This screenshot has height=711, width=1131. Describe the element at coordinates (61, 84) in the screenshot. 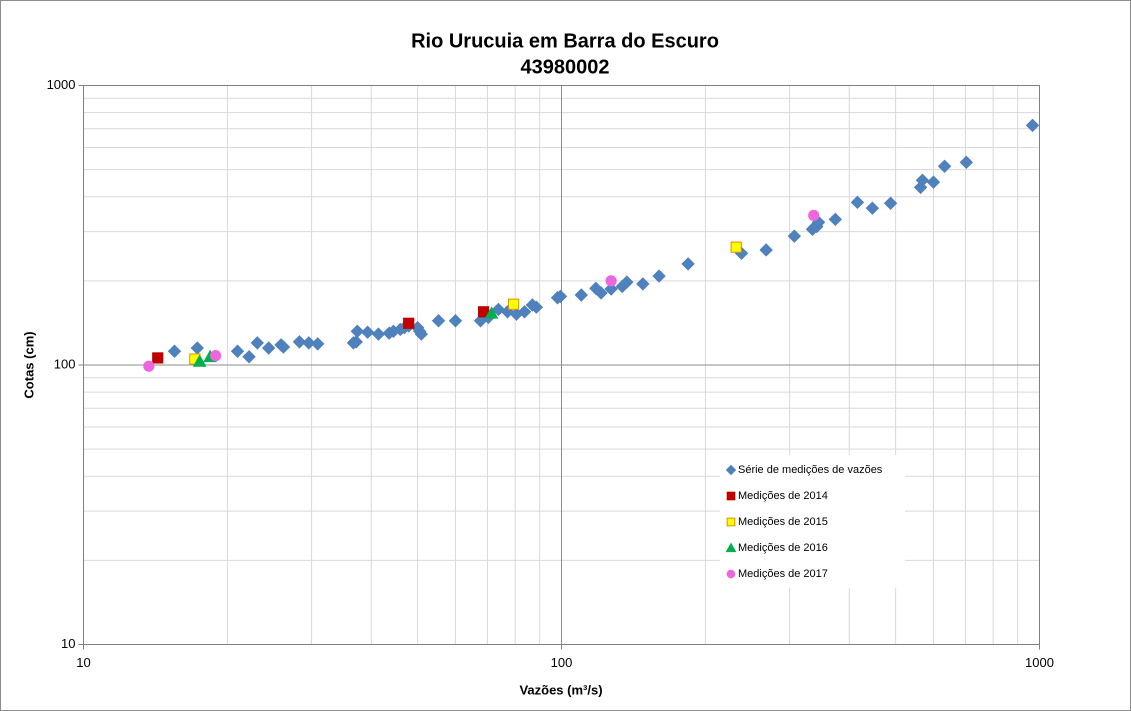

I see `y-tick-label: 1000` at that location.